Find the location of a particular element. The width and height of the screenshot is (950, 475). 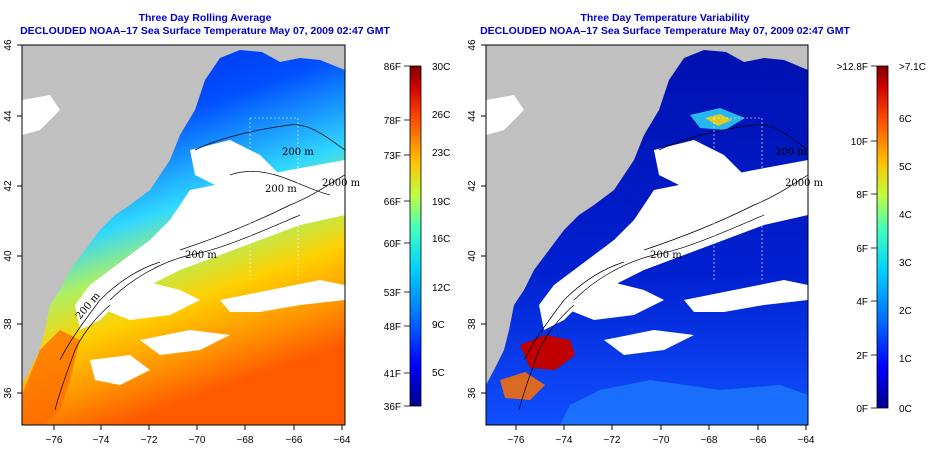

left-cb-c-26: 26C is located at coordinates (441, 115).